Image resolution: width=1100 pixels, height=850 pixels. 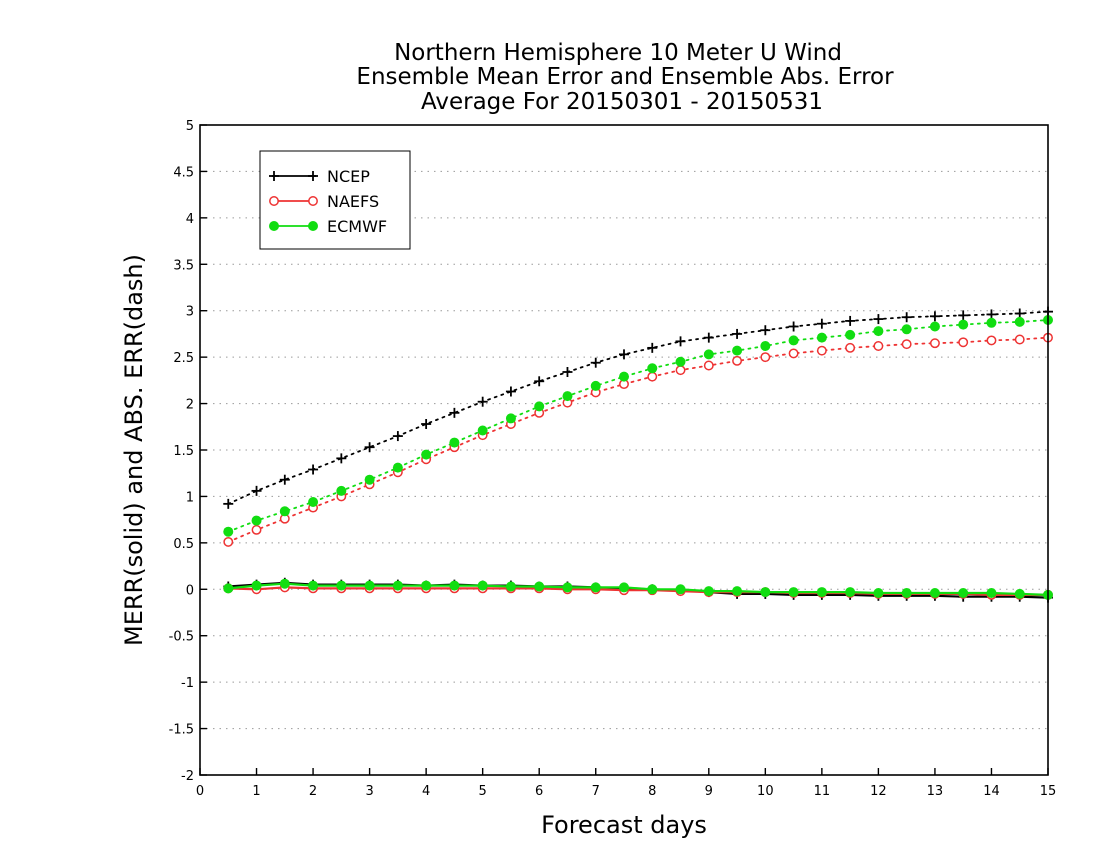 What do you see at coordinates (822, 791) in the screenshot?
I see `x-tick-label: 11` at bounding box center [822, 791].